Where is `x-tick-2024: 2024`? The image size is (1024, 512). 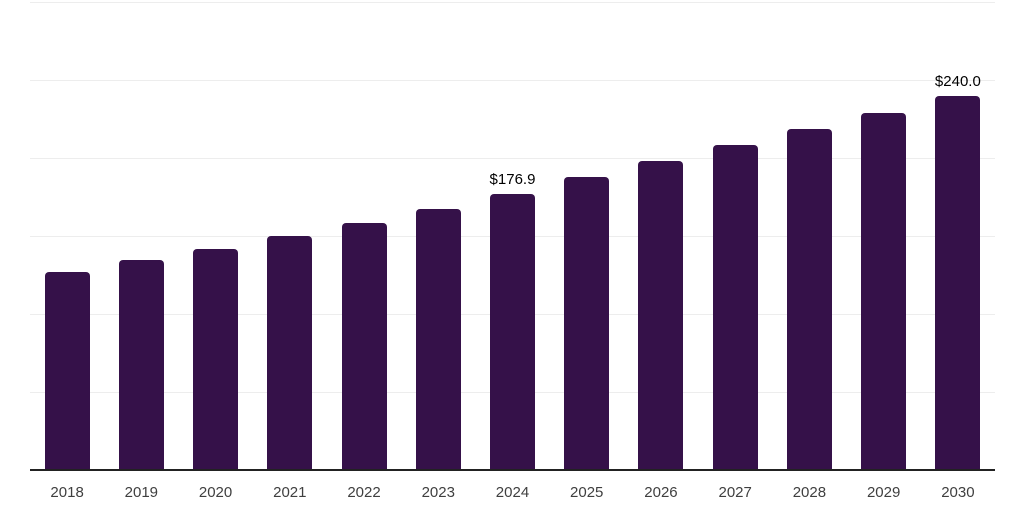
x-tick-2024: 2024 is located at coordinates (512, 492).